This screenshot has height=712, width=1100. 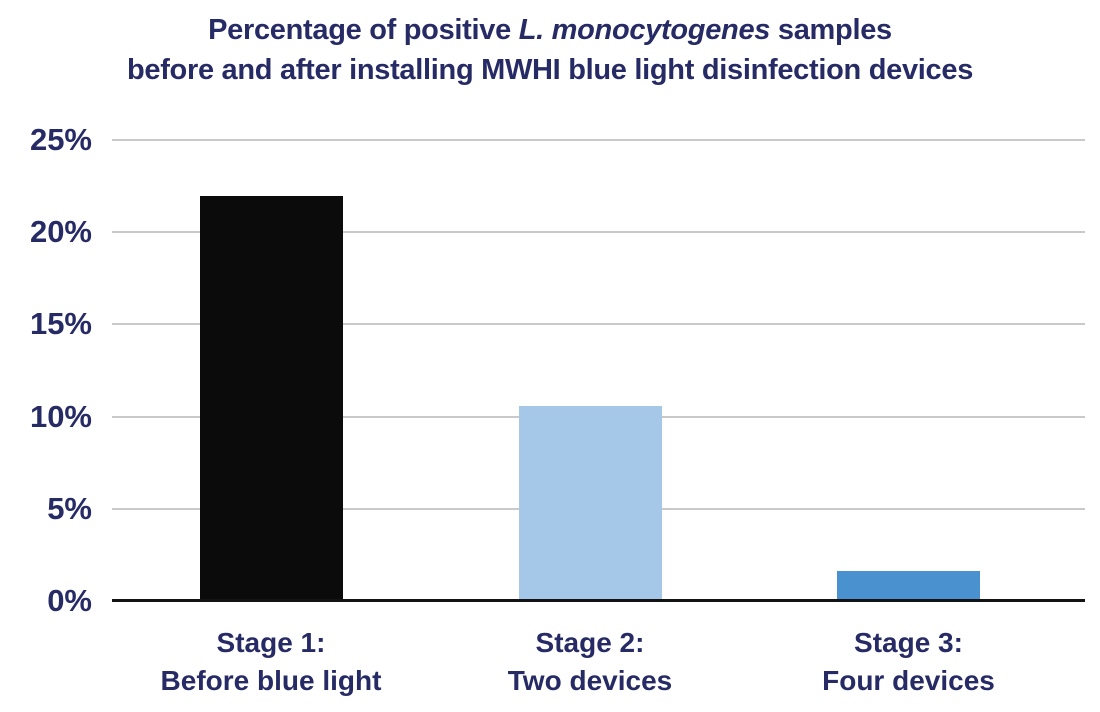 I want to click on y-axis-tick-label-10pct: 10%, so click(x=60, y=416).